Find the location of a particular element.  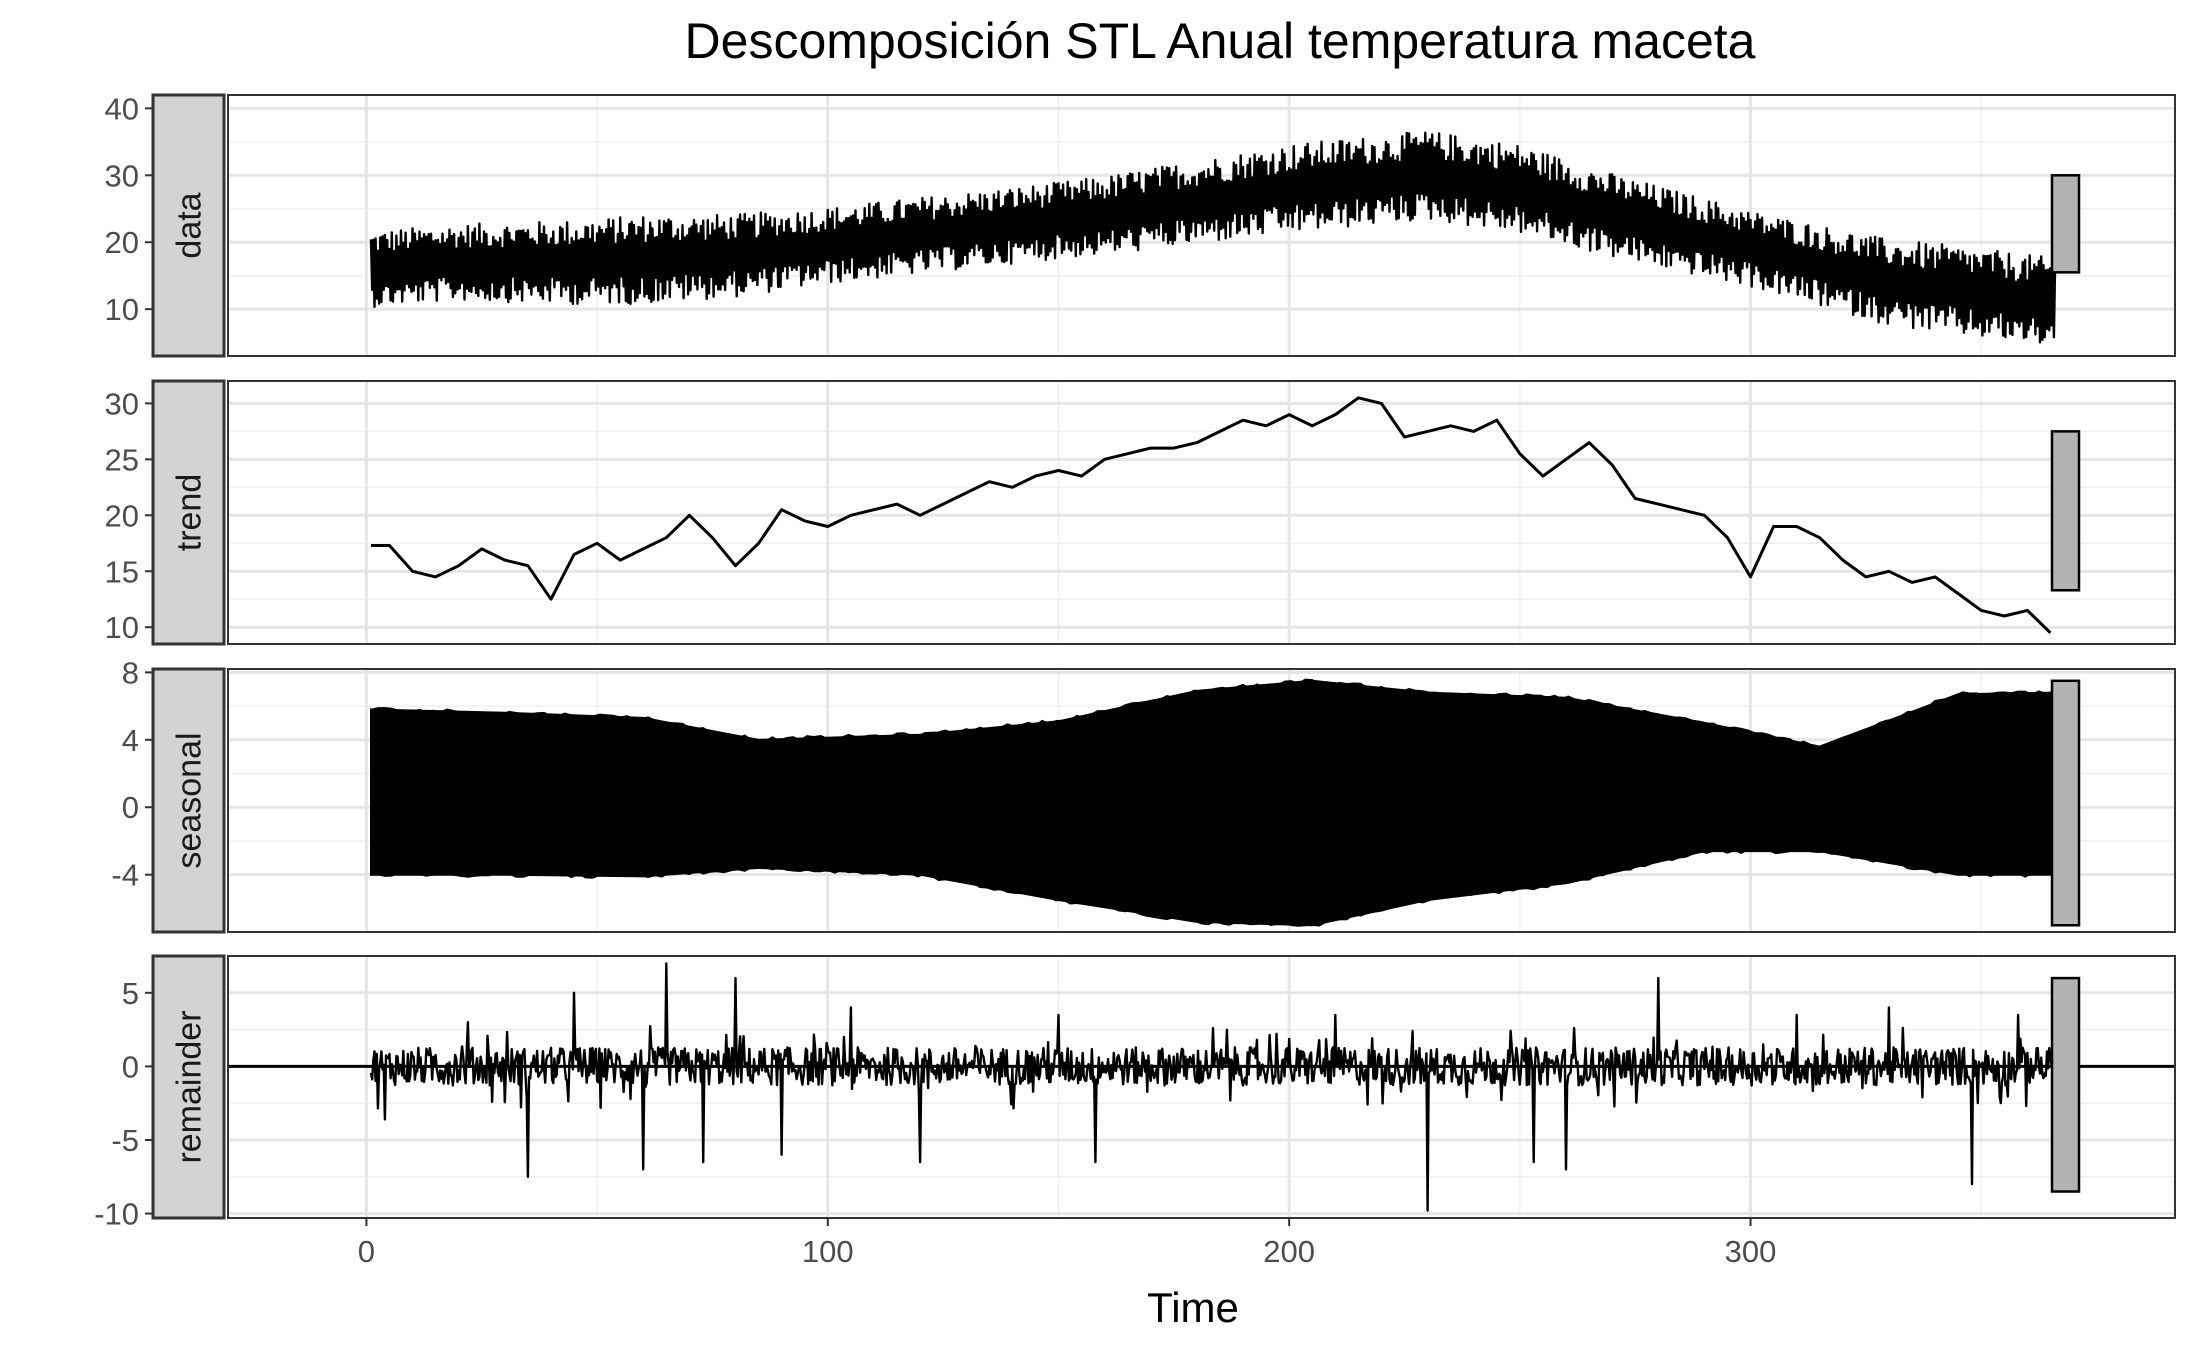

x-tick-label: 100 is located at coordinates (828, 1251).